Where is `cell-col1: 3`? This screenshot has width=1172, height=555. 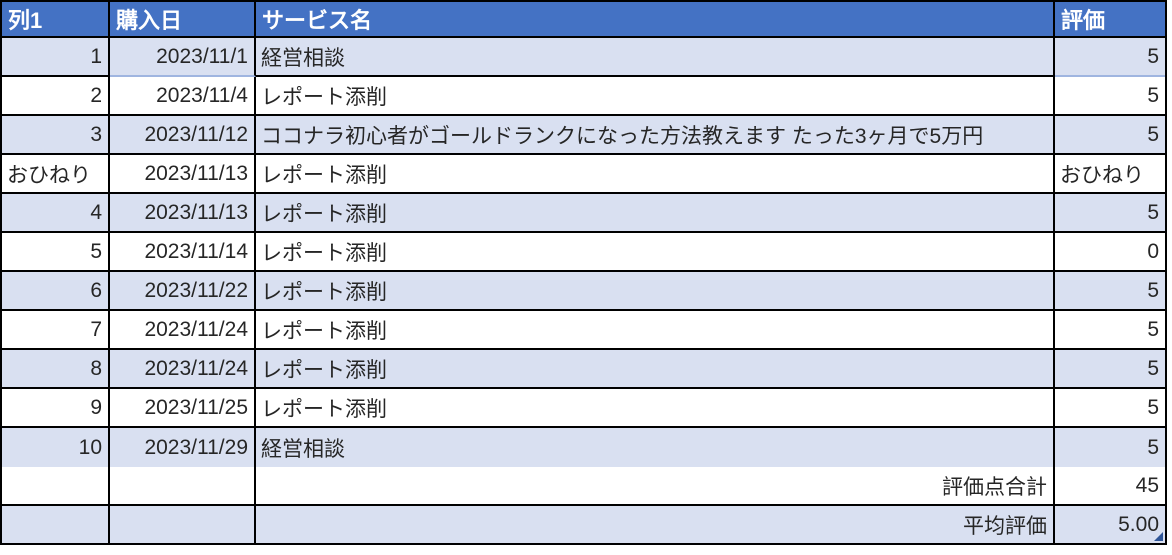
cell-col1: 3 is located at coordinates (56, 135).